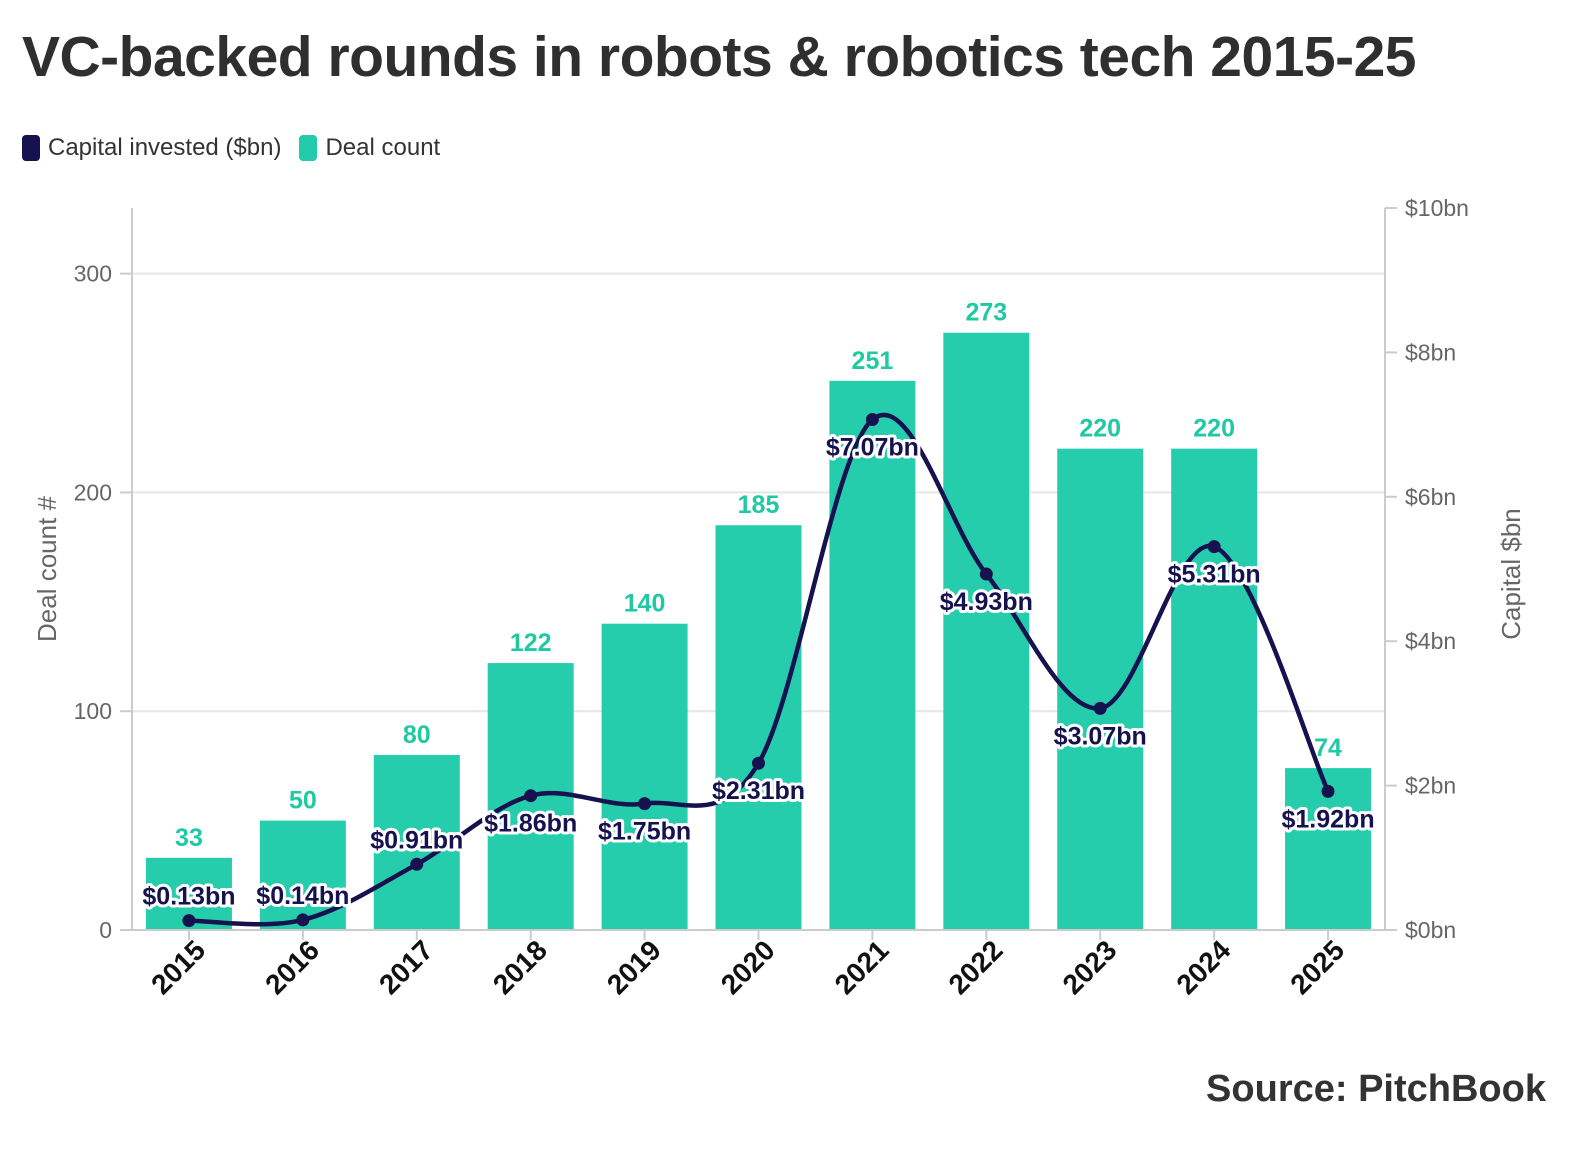 This screenshot has height=1150, width=1588. I want to click on right-tick-label: $0bn, so click(1430, 930).